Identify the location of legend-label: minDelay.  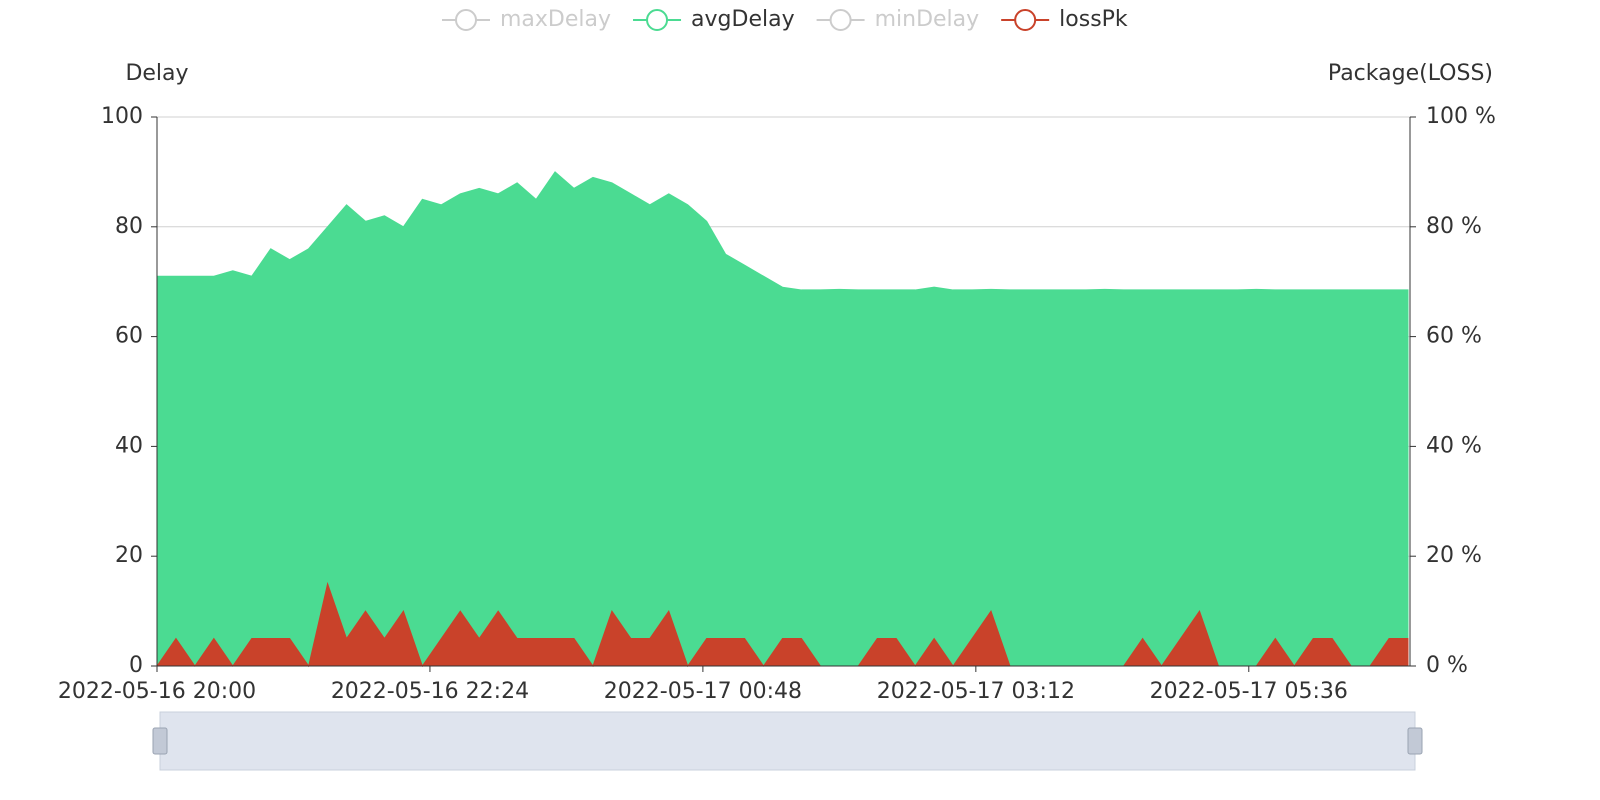
(927, 19).